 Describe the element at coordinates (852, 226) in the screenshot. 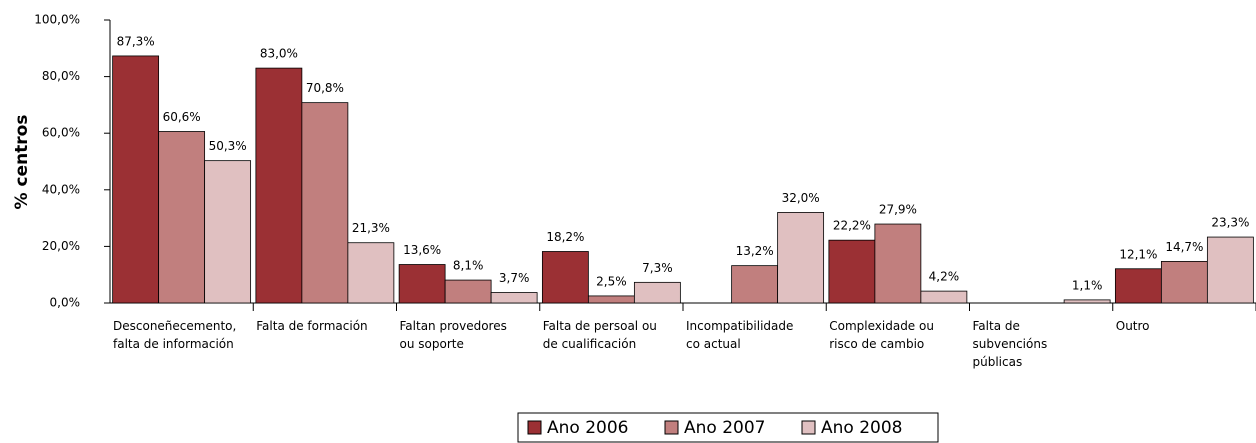

I see `value-label: 22,2%` at that location.